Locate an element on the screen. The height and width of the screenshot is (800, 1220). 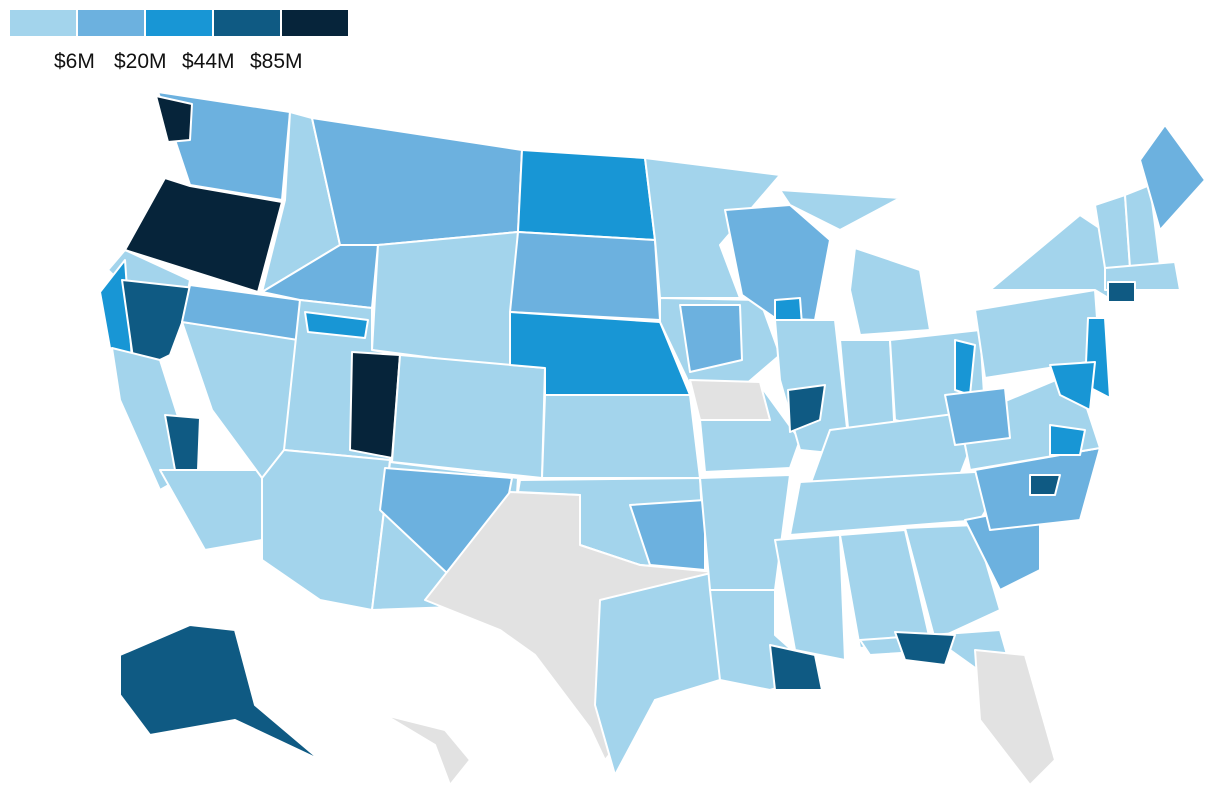
region-minnesota is located at coordinates (712, 228).